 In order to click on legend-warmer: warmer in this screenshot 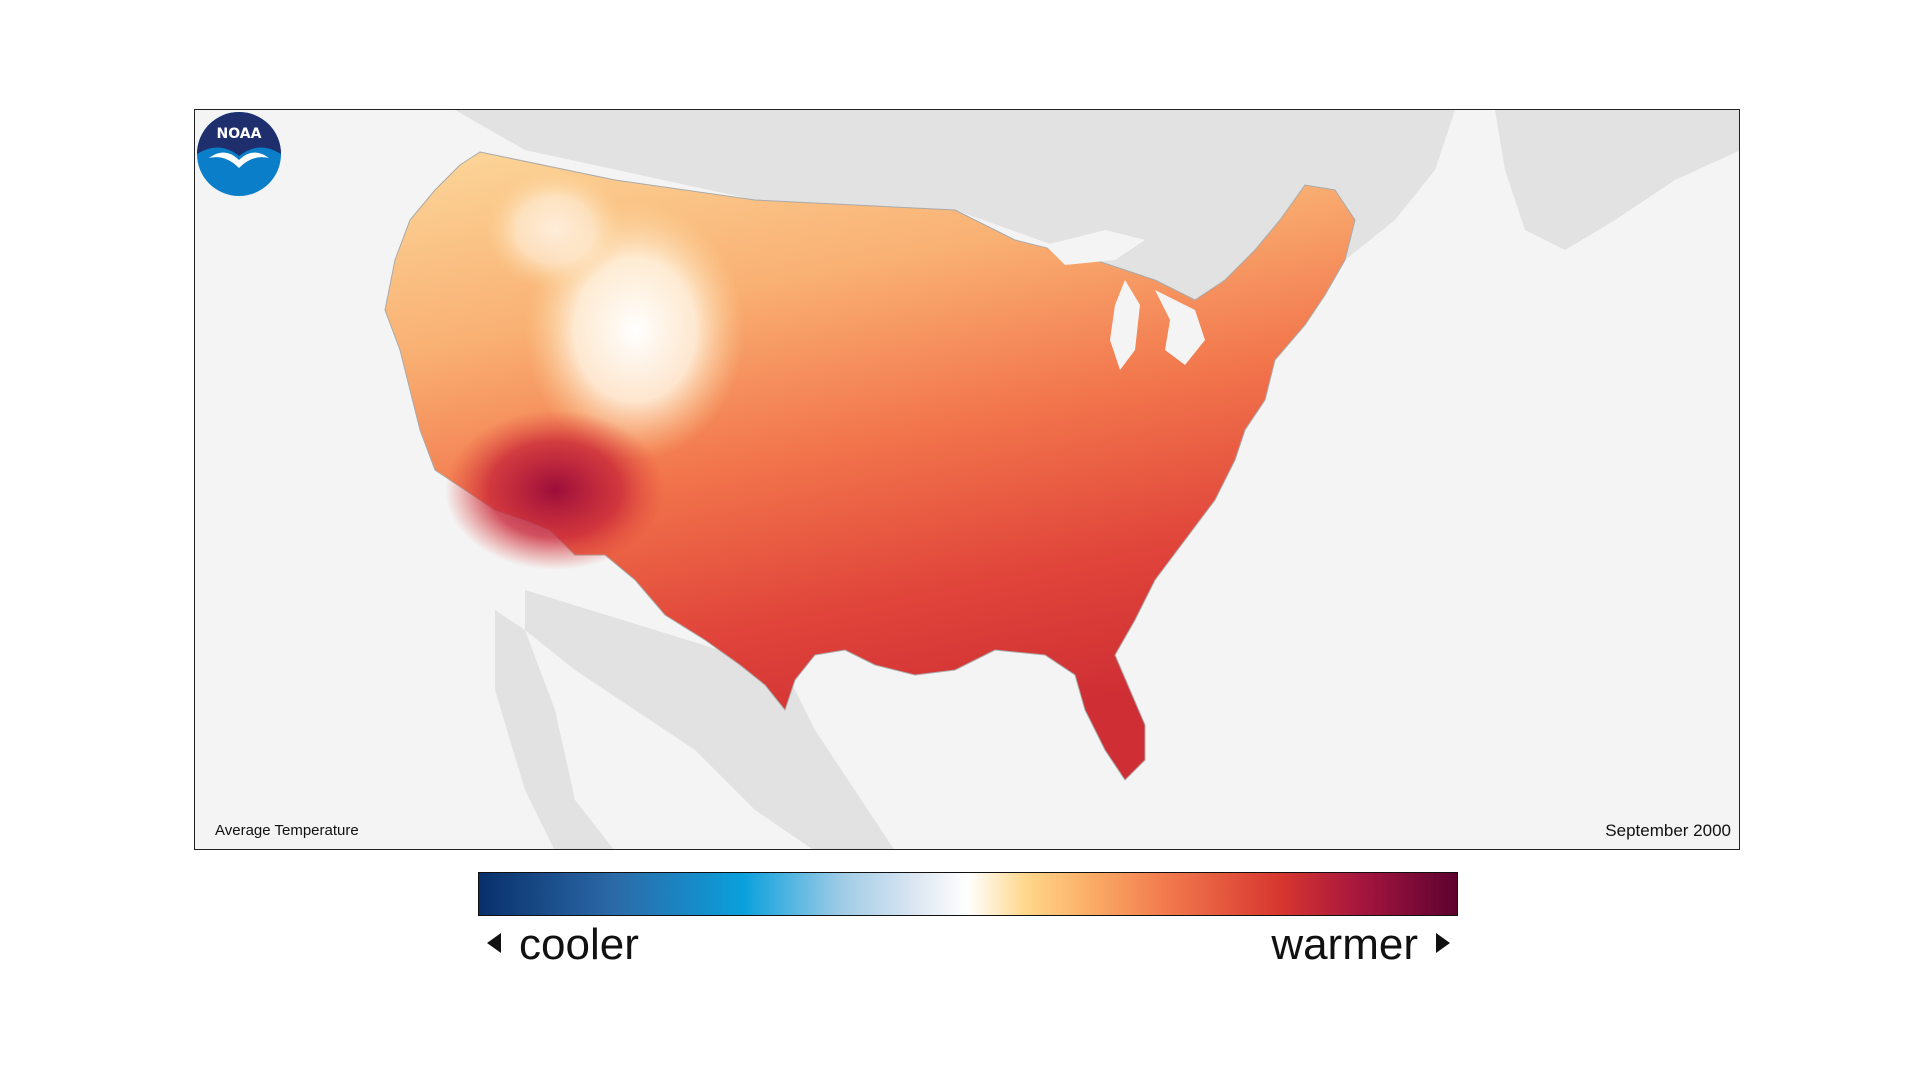, I will do `click(1360, 945)`.